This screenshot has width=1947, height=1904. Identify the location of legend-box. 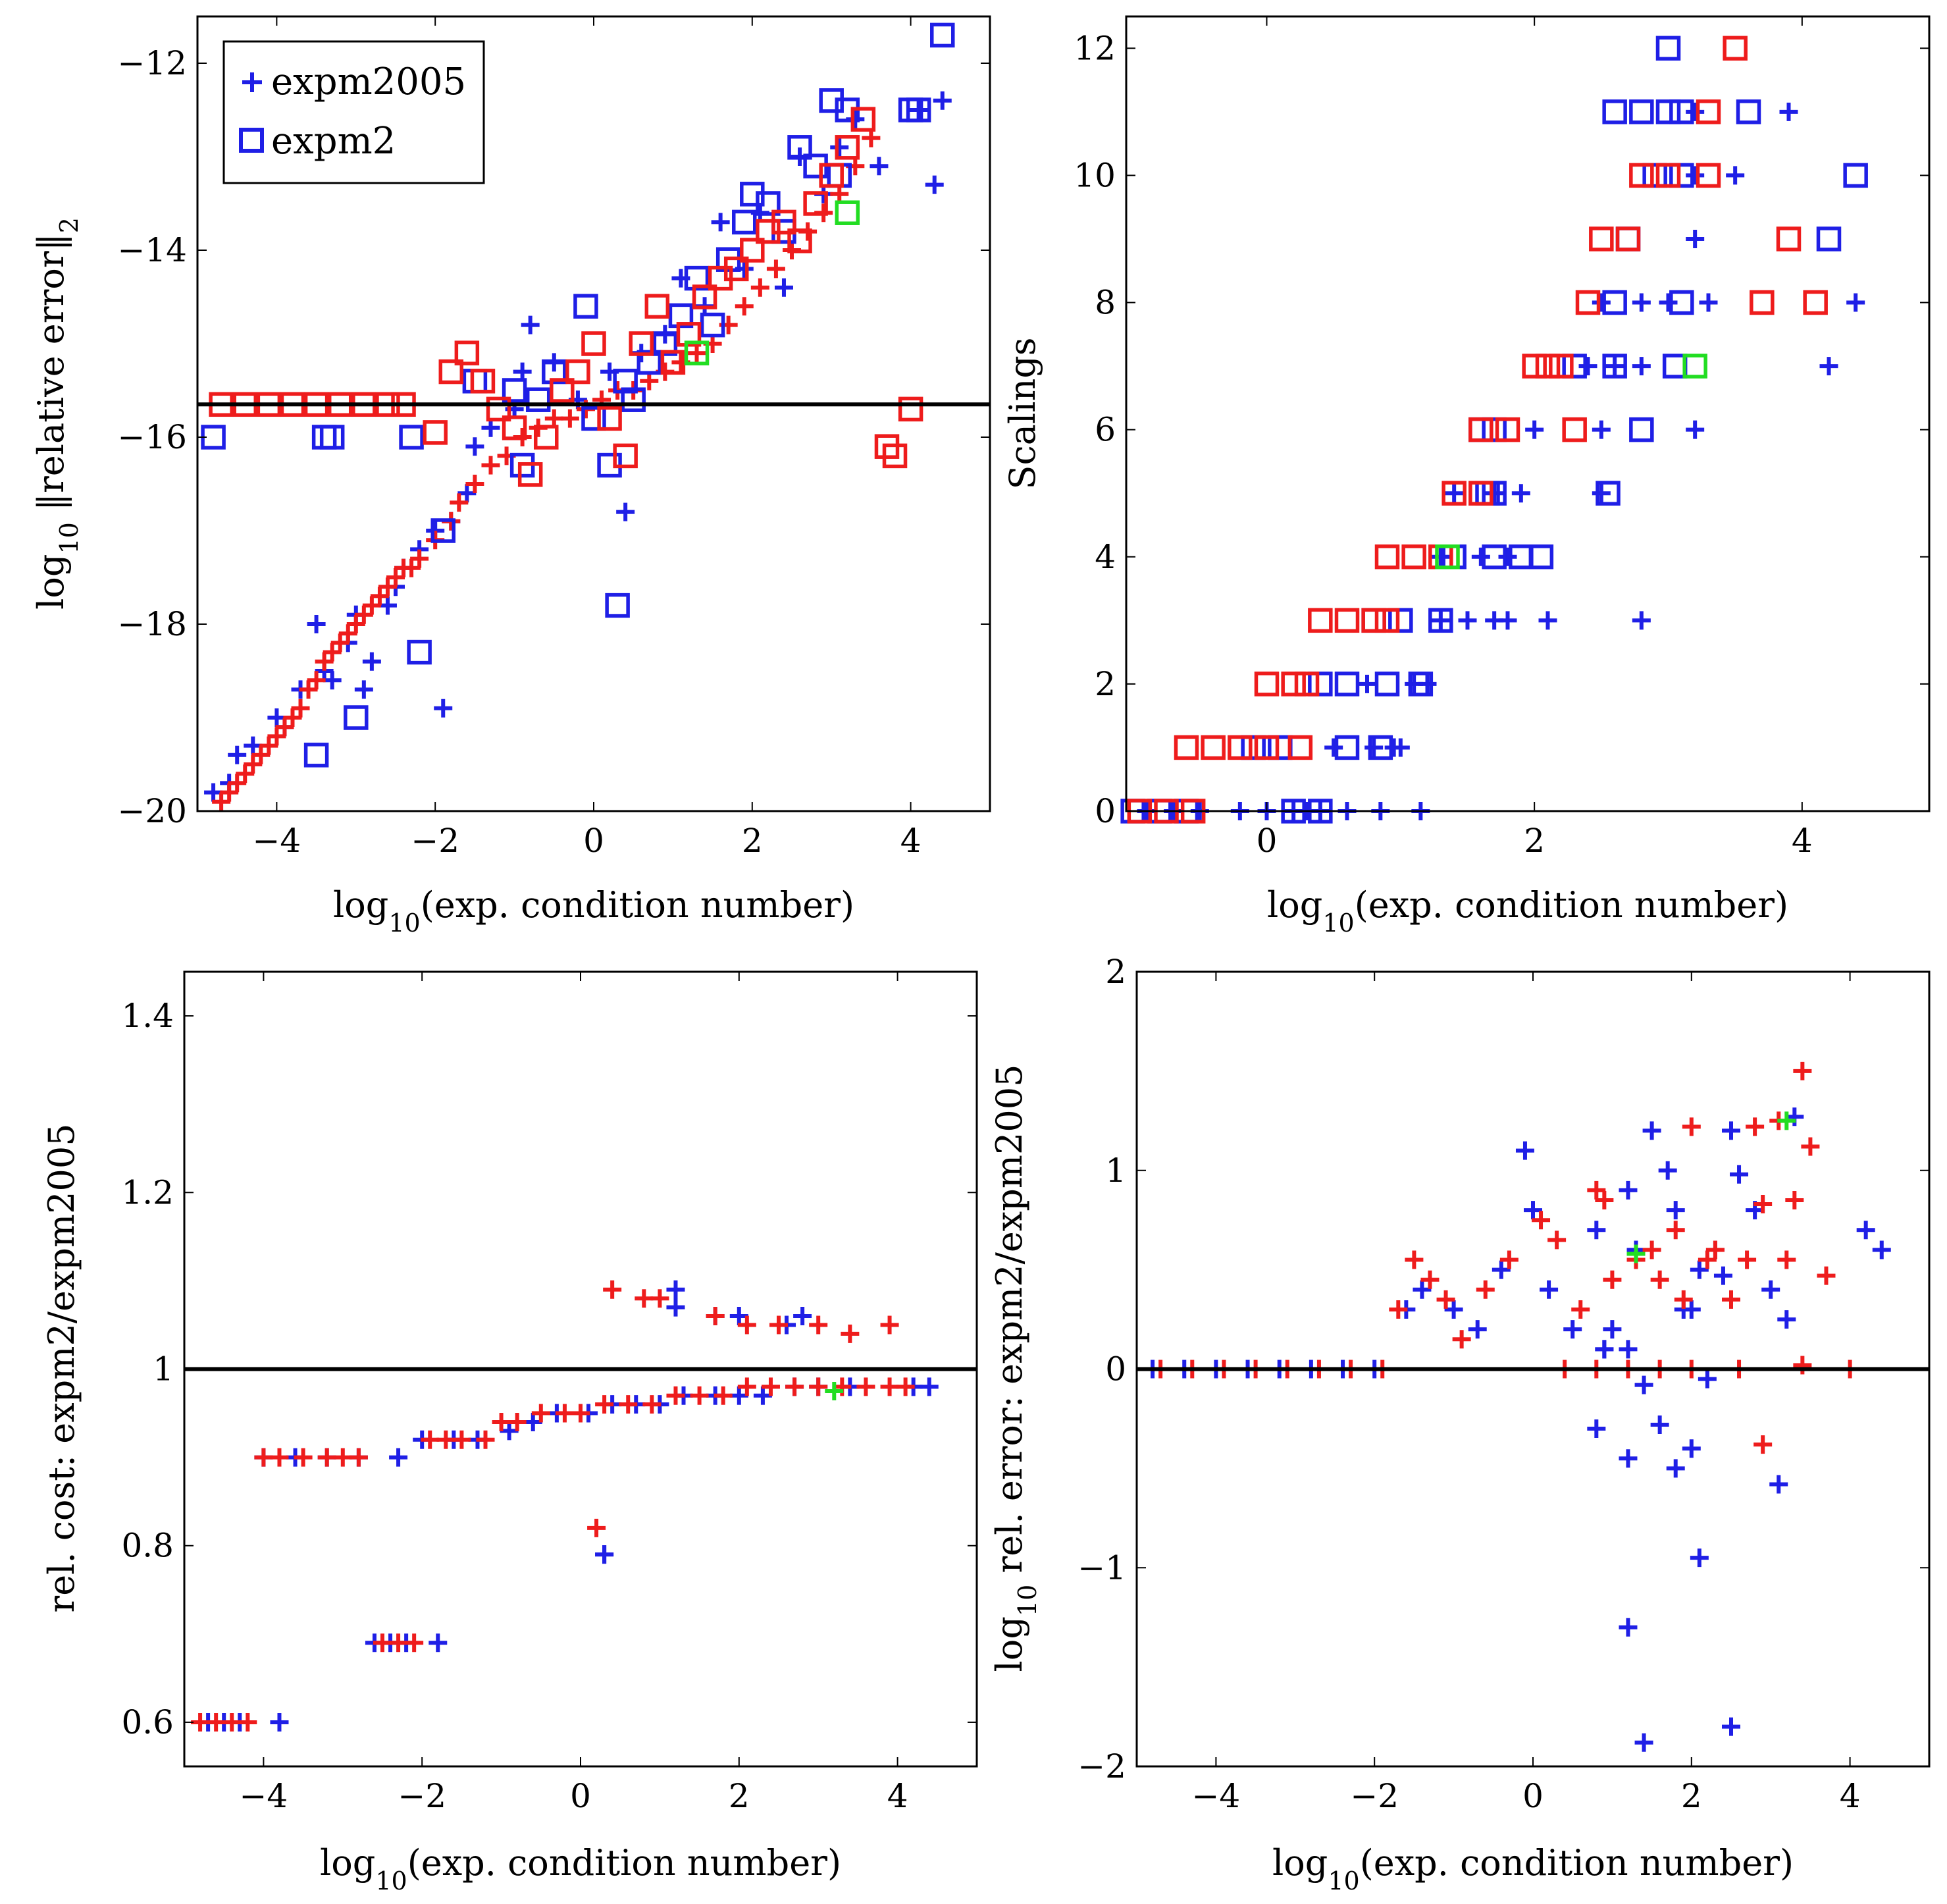
(353, 112).